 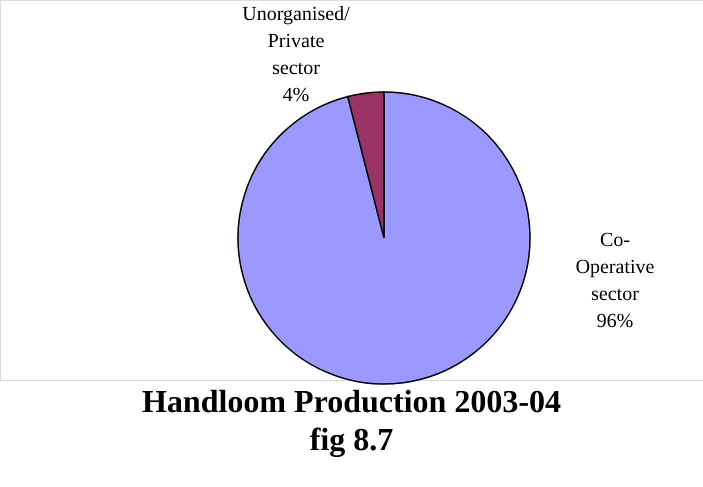 What do you see at coordinates (615, 267) in the screenshot?
I see `slice-label: Co-Operative sector` at bounding box center [615, 267].